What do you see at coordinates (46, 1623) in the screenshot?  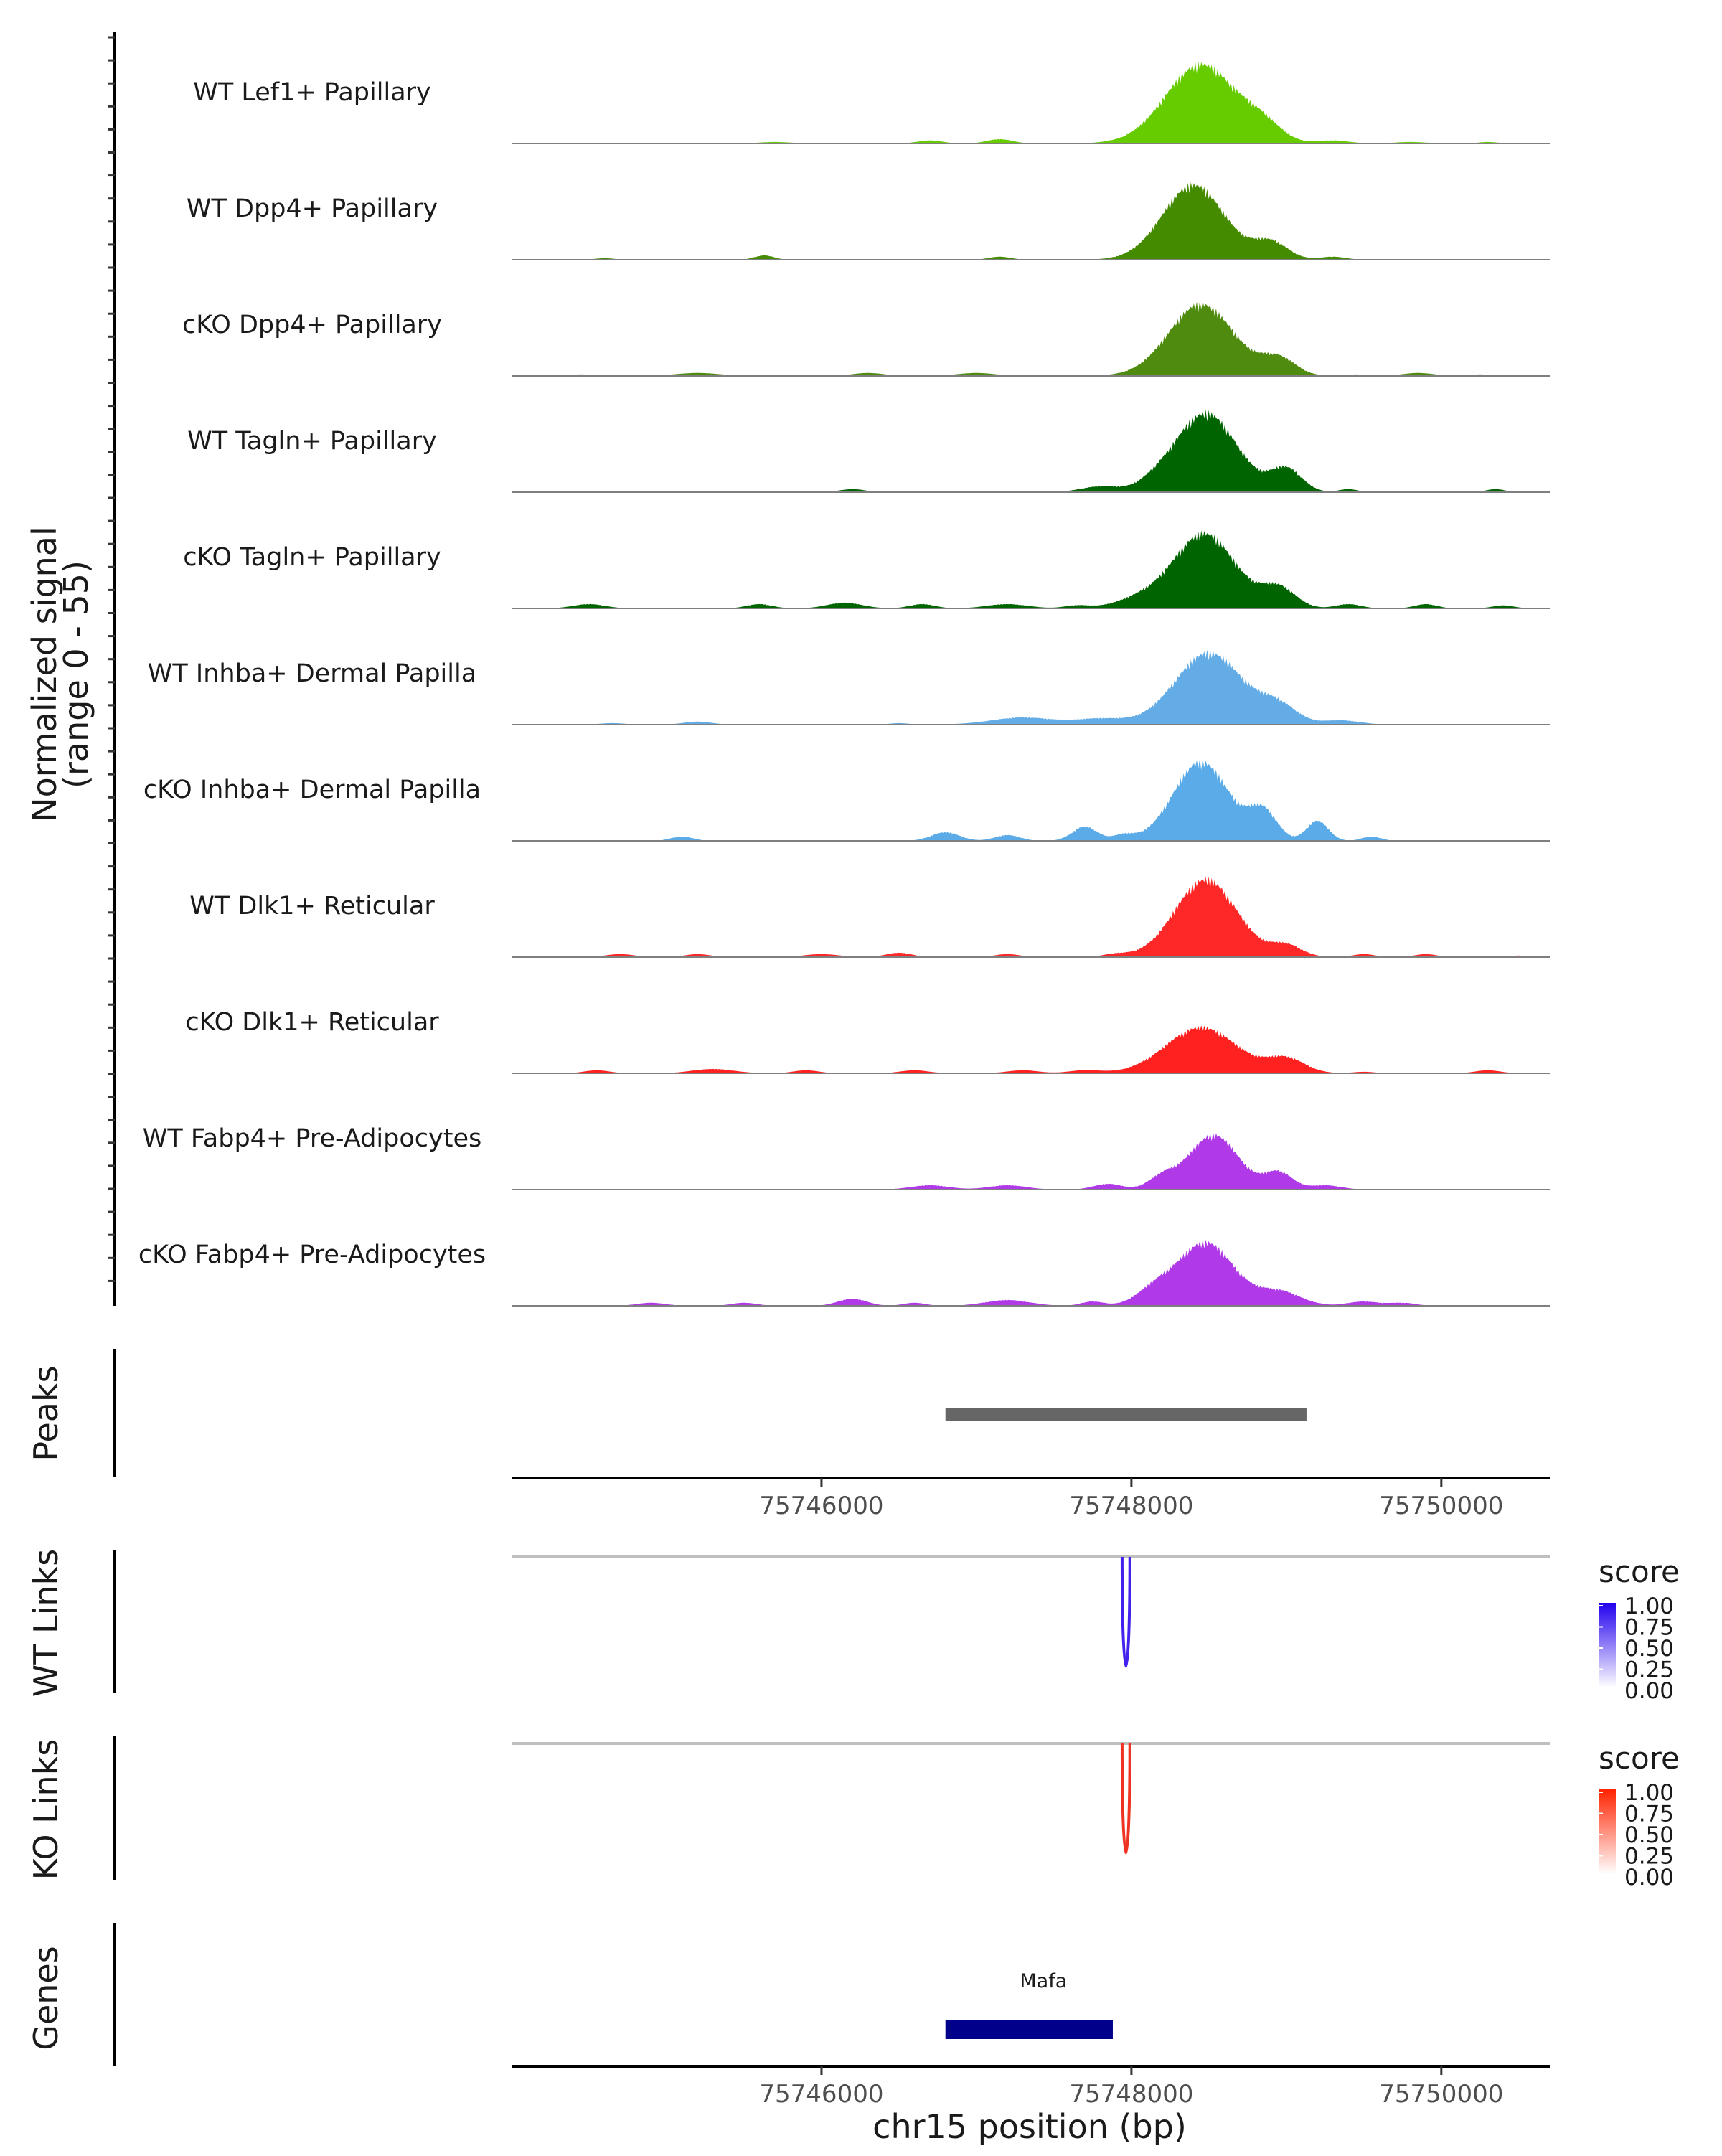 I see `wt-links-track-label: WT Links` at bounding box center [46, 1623].